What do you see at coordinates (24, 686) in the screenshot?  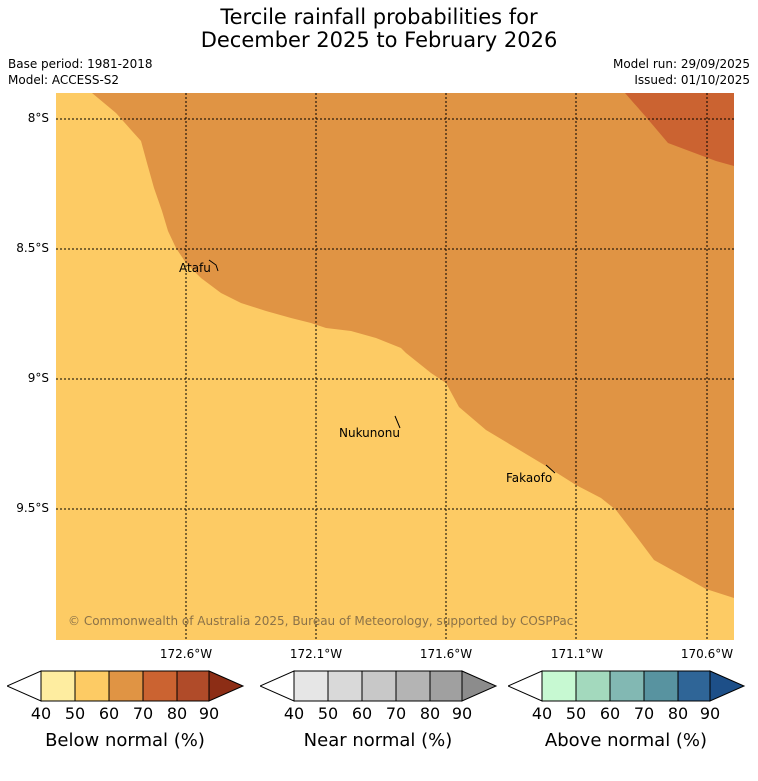 I see `legend-below-swatch-lt40` at bounding box center [24, 686].